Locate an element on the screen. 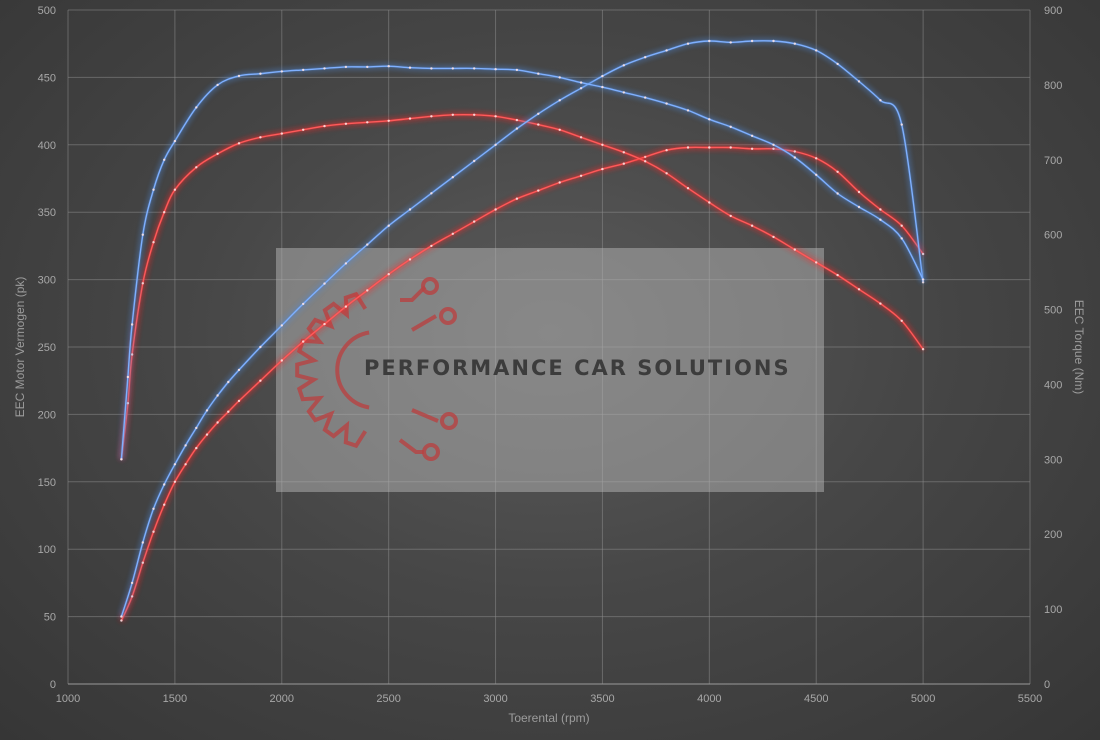 Image resolution: width=1100 pixels, height=740 pixels. y-tick-label: 50 is located at coordinates (50, 618).